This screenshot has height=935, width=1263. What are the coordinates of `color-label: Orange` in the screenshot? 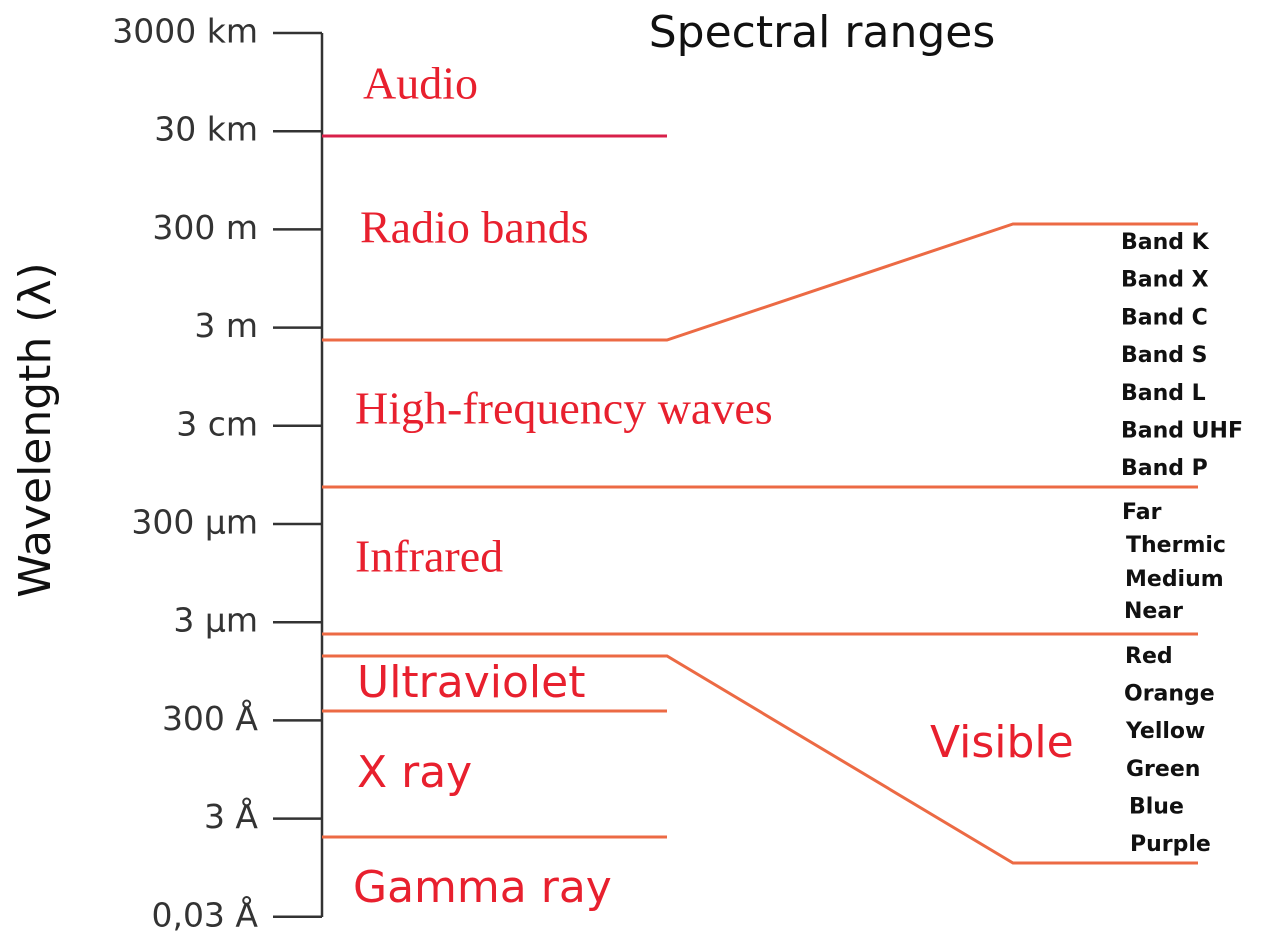 It's located at (1169, 694).